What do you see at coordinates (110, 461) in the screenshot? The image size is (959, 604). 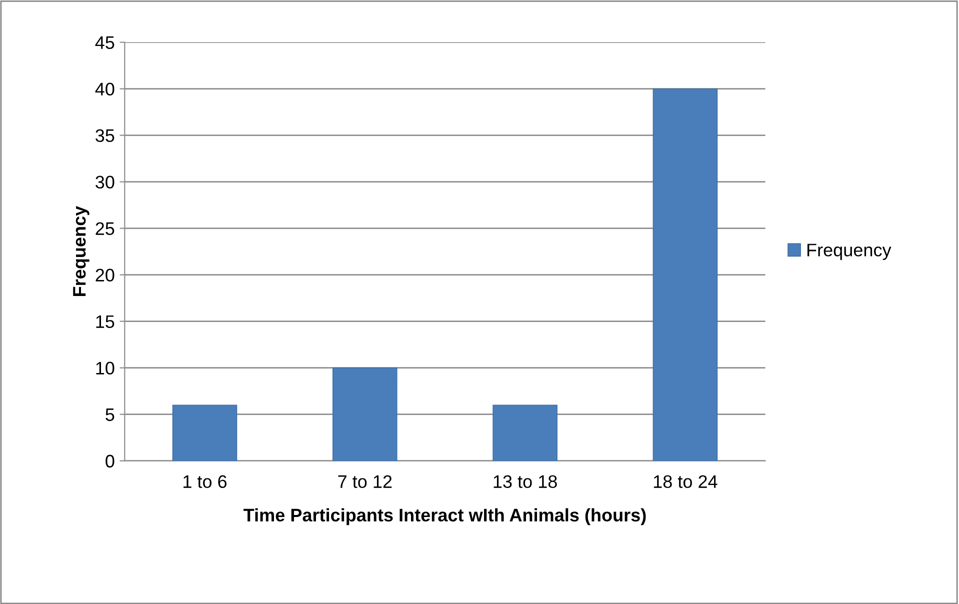 I see `y-tick-label: 0` at bounding box center [110, 461].